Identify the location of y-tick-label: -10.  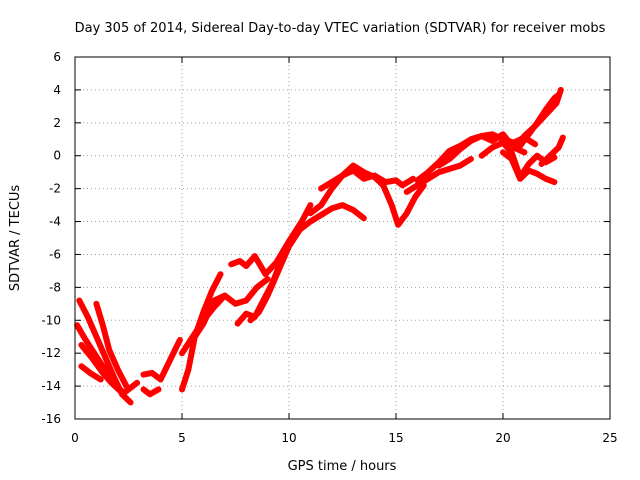
(51, 320).